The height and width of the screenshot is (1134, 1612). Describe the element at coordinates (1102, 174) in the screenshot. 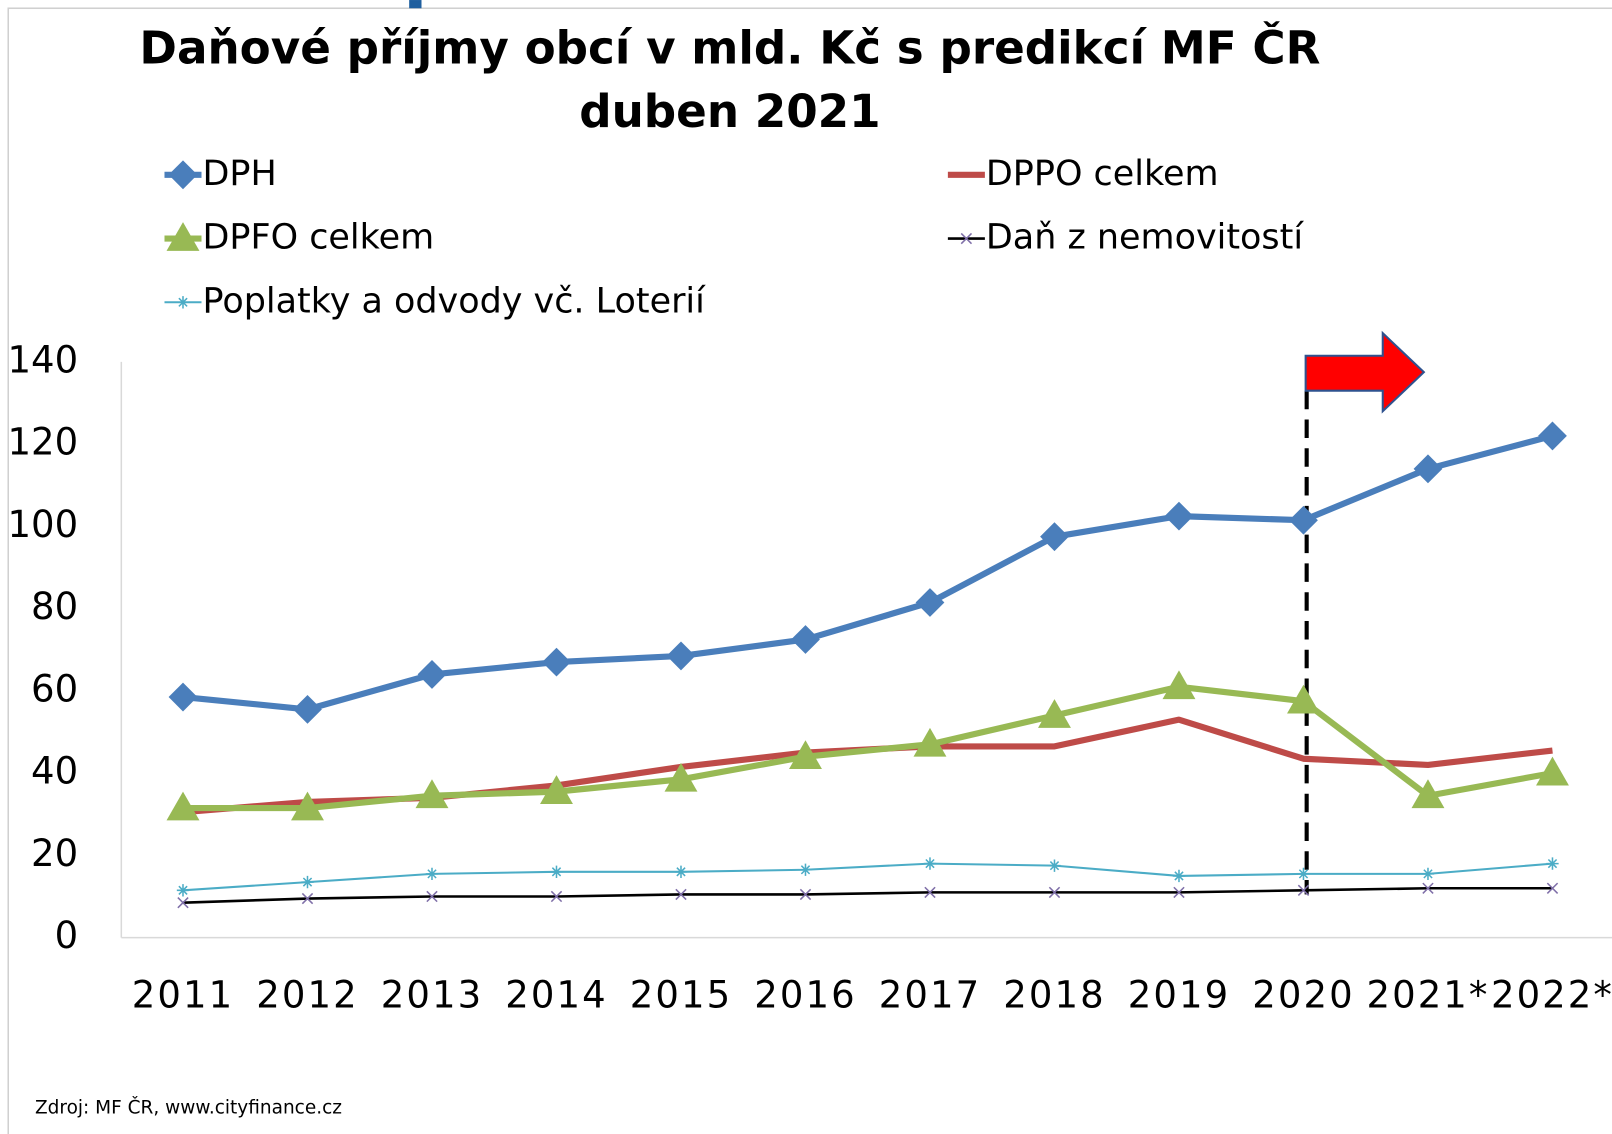

I see `legend-label: DPPO celkem` at that location.